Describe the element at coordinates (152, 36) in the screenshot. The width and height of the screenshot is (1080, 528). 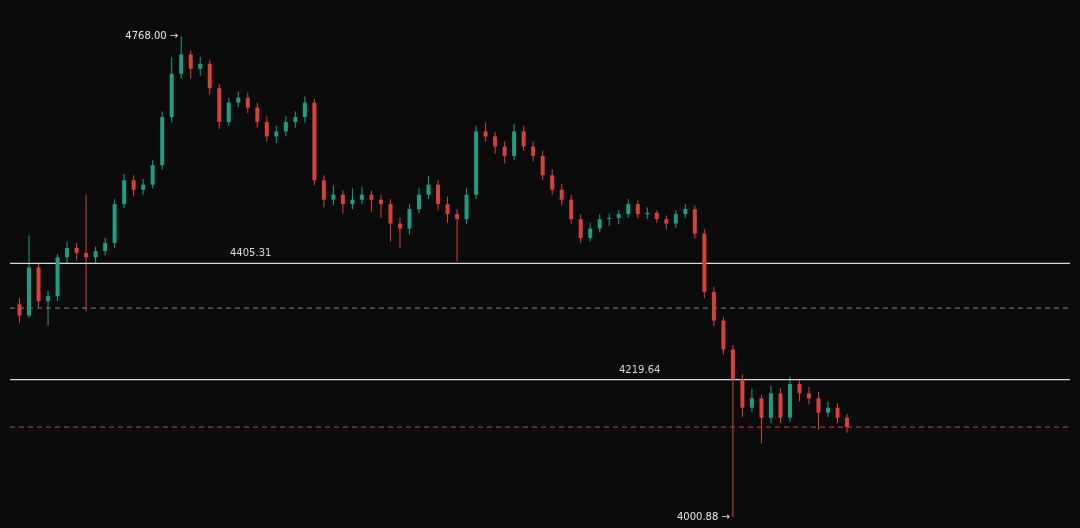
I see `annotation: 4768.00 →` at that location.